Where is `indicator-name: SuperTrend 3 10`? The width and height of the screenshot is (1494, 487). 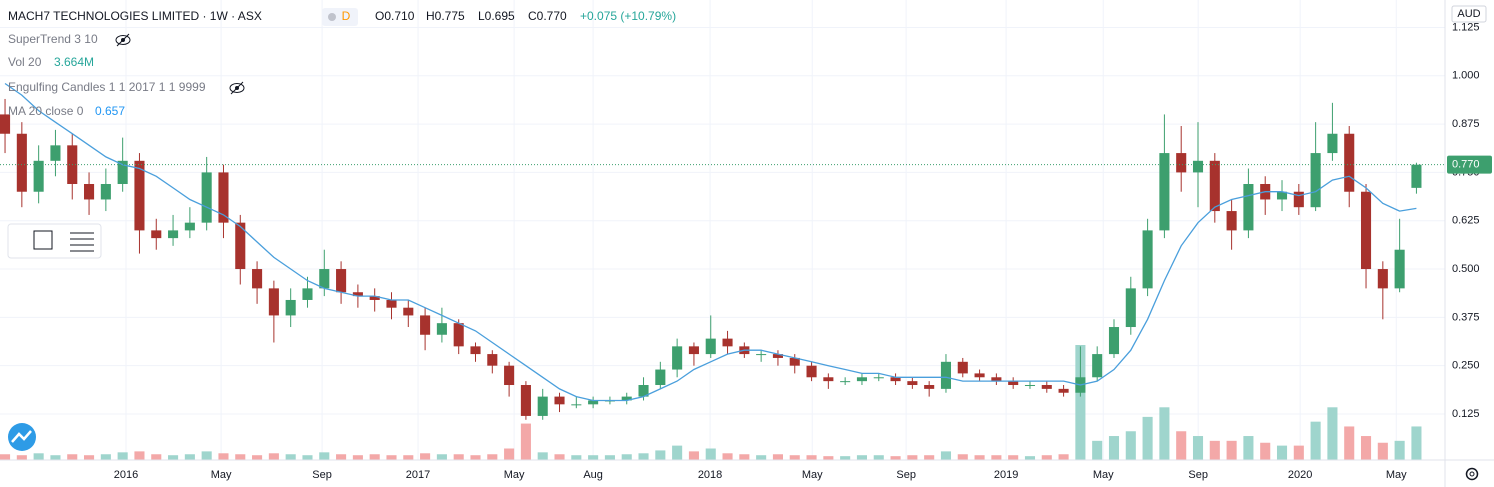
indicator-name: SuperTrend 3 10 is located at coordinates (53, 39).